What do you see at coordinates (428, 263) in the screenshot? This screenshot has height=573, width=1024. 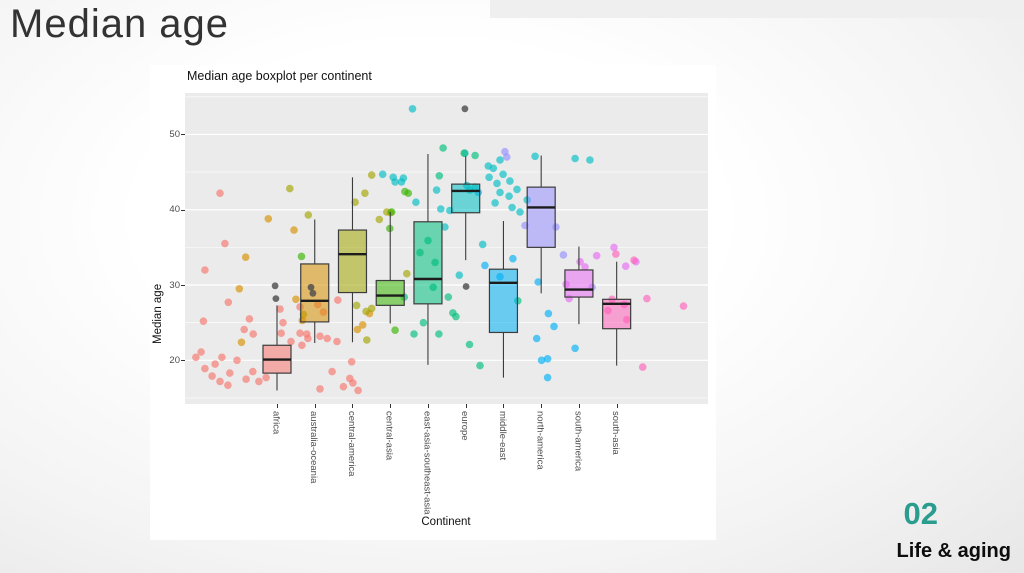 I see `box-east-asia-southeast-asia` at bounding box center [428, 263].